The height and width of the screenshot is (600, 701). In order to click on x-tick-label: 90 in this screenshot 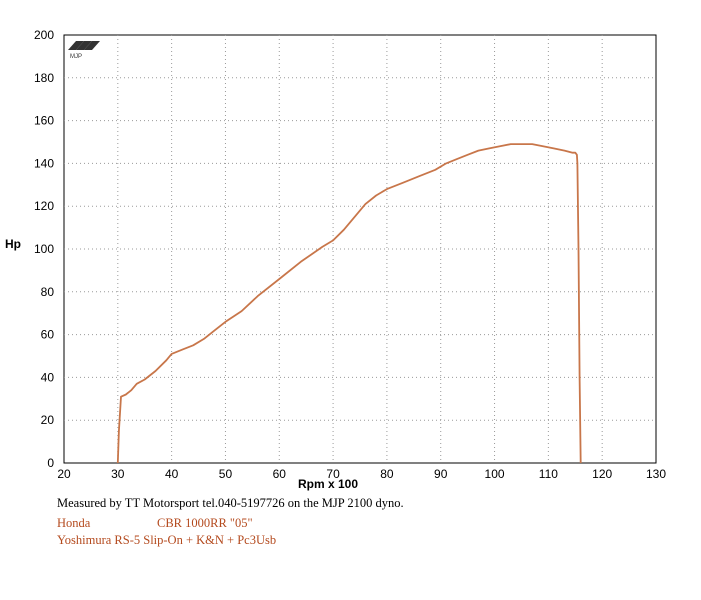, I will do `click(441, 474)`.